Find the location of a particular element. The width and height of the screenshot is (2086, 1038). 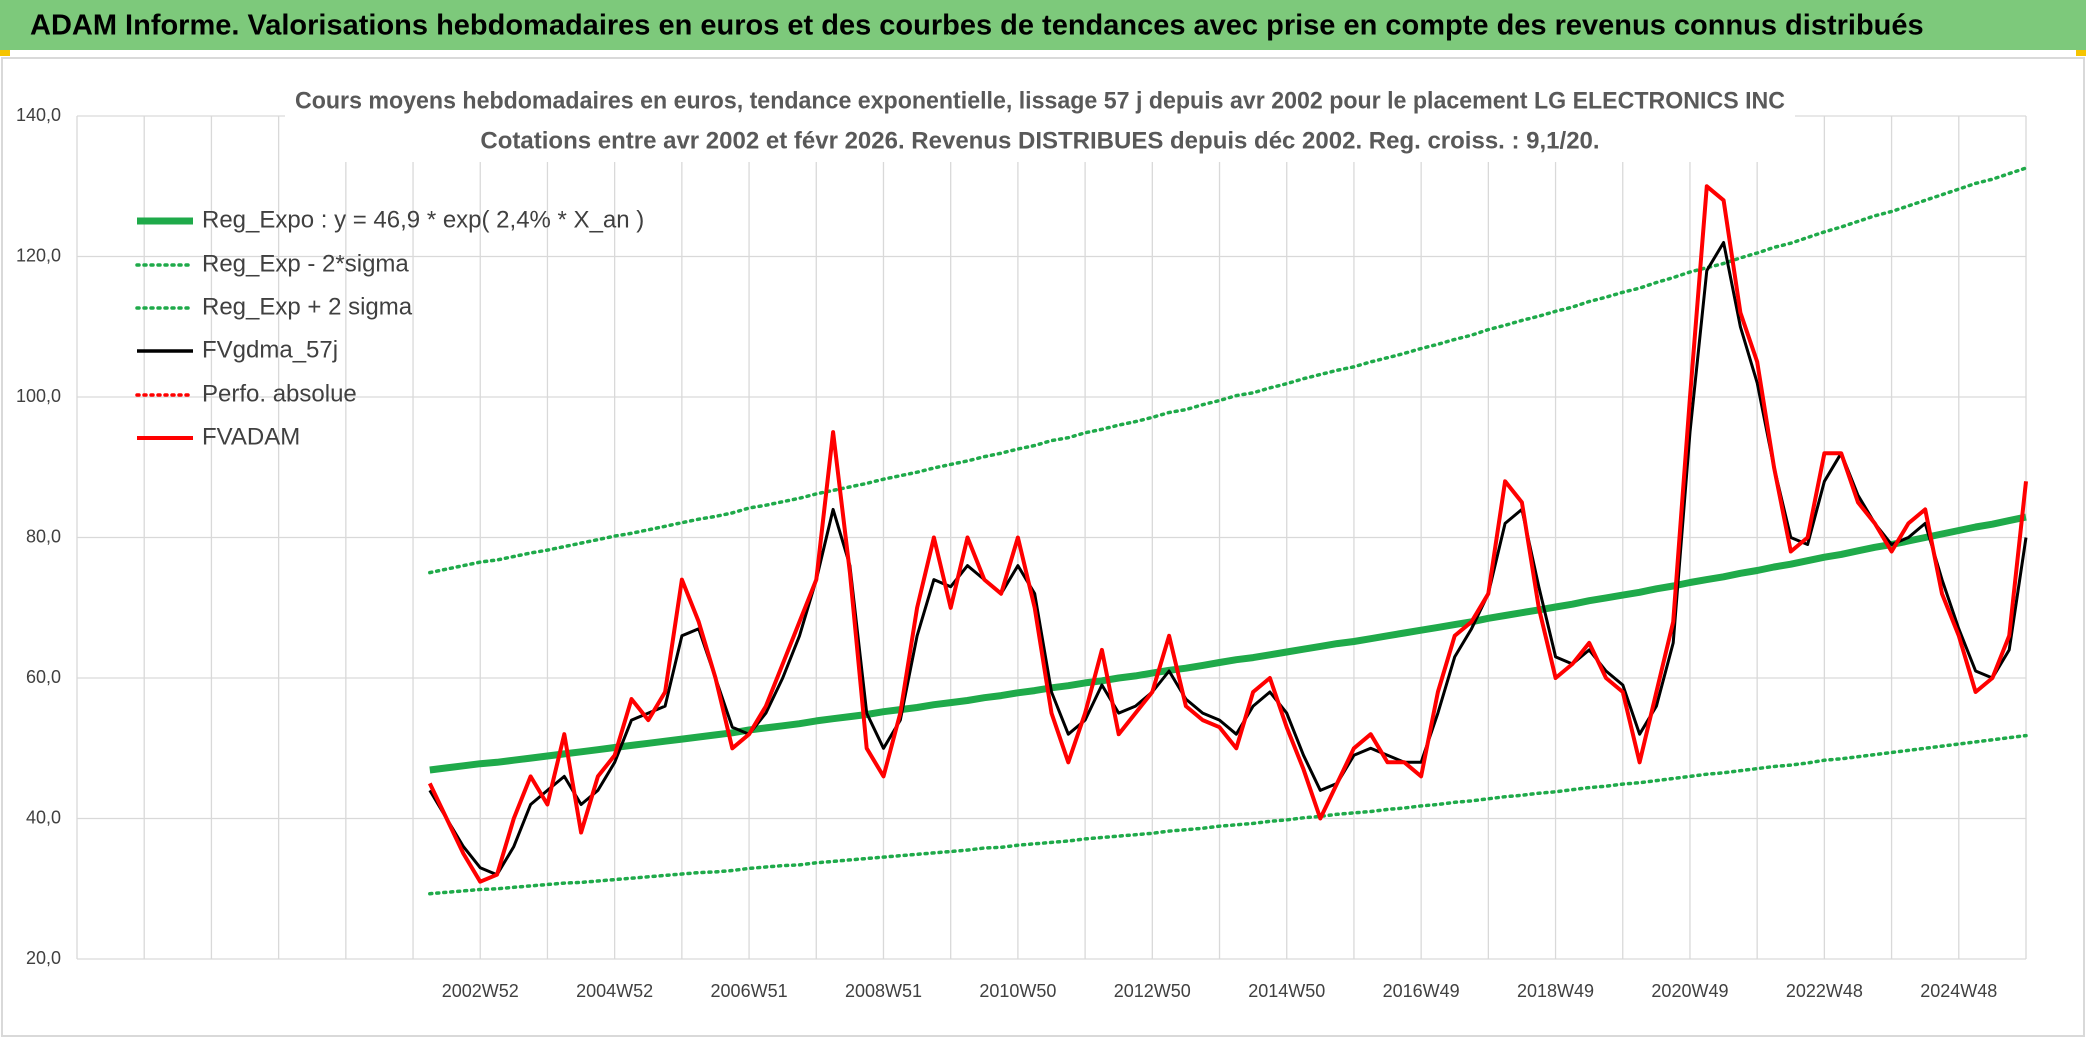

y-tick-label: 60,0 is located at coordinates (43, 677).